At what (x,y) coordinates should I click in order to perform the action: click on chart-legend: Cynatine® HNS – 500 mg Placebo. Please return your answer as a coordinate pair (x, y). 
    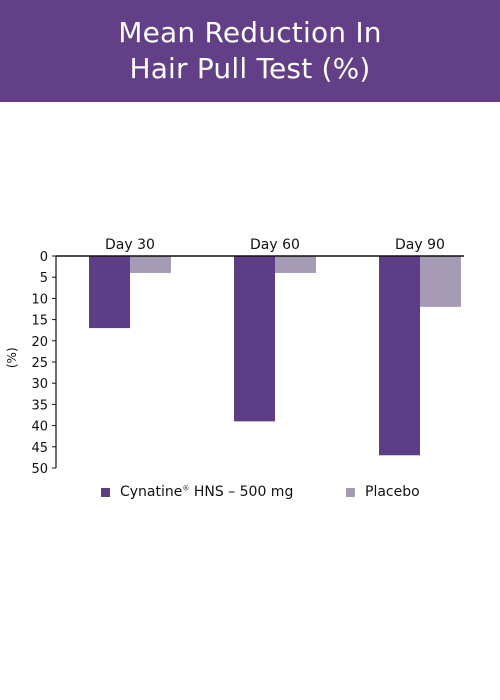
    Looking at the image, I should click on (250, 496).